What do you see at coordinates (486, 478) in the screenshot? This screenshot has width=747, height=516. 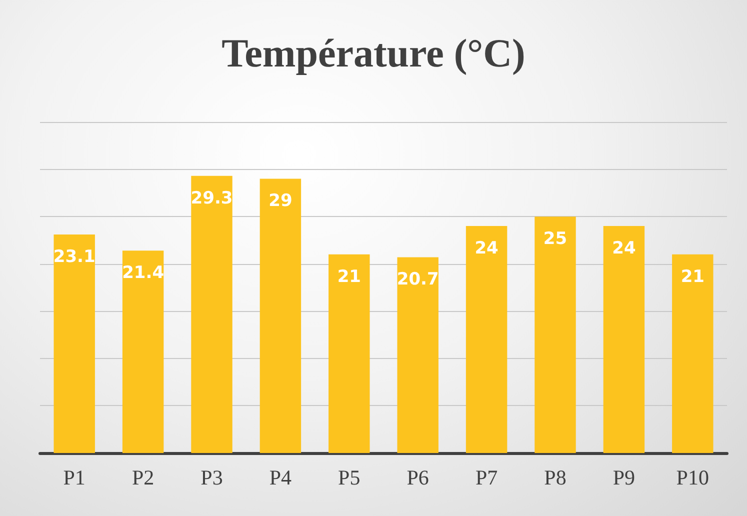 I see `x-tick-label: P7` at bounding box center [486, 478].